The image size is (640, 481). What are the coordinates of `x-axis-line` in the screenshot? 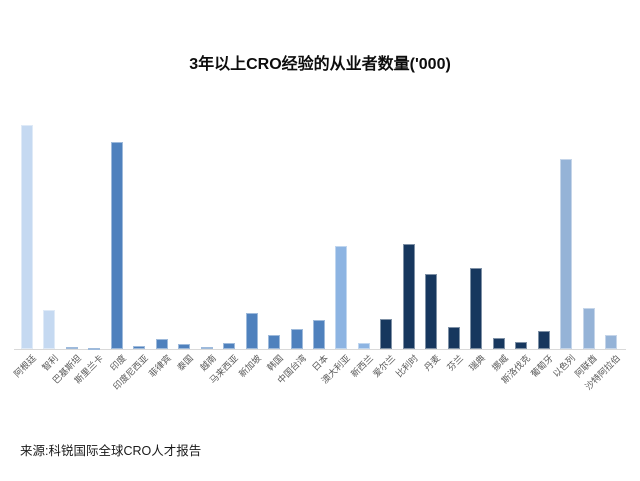 It's located at (320, 349).